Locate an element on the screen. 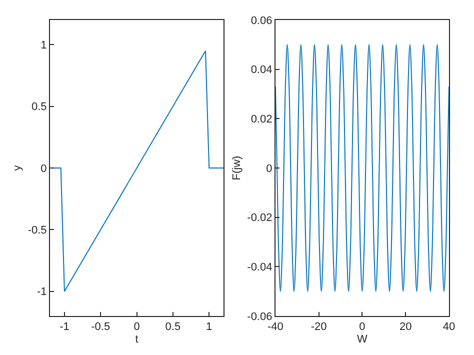  y-axis-title: y is located at coordinates (17, 167).